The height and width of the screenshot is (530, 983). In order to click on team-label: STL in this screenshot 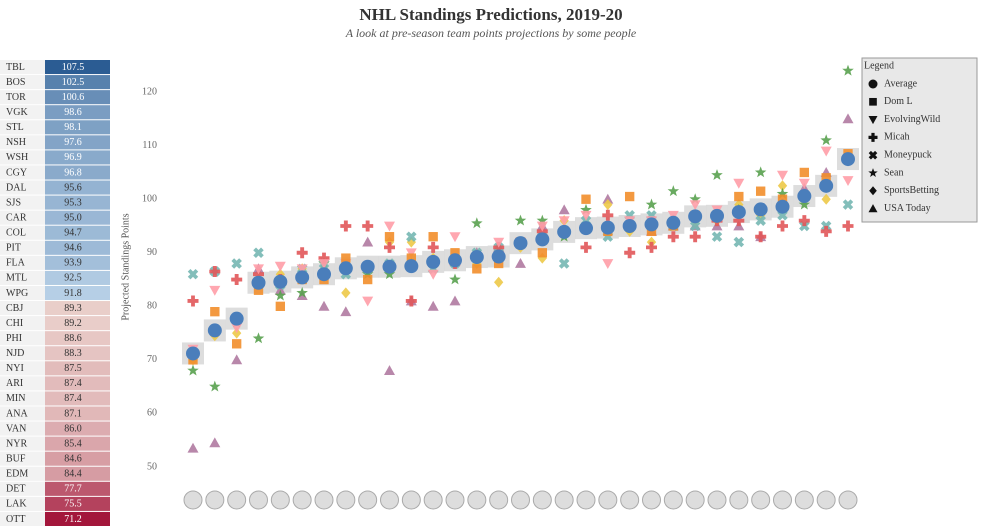, I will do `click(15, 127)`.